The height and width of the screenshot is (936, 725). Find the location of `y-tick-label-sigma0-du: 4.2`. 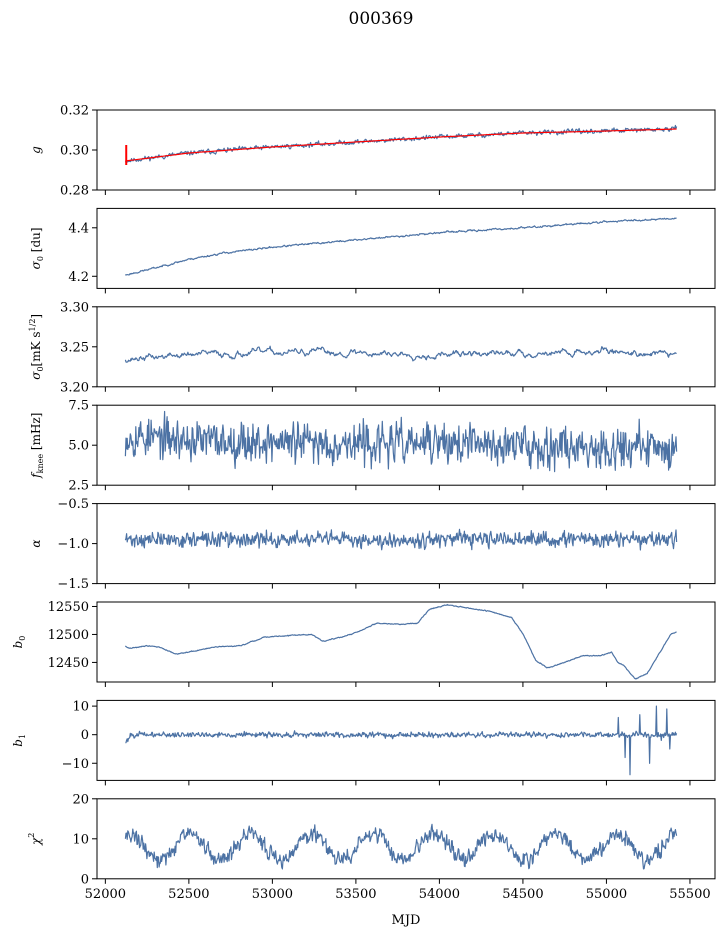

y-tick-label-sigma0-du: 4.2 is located at coordinates (78, 277).